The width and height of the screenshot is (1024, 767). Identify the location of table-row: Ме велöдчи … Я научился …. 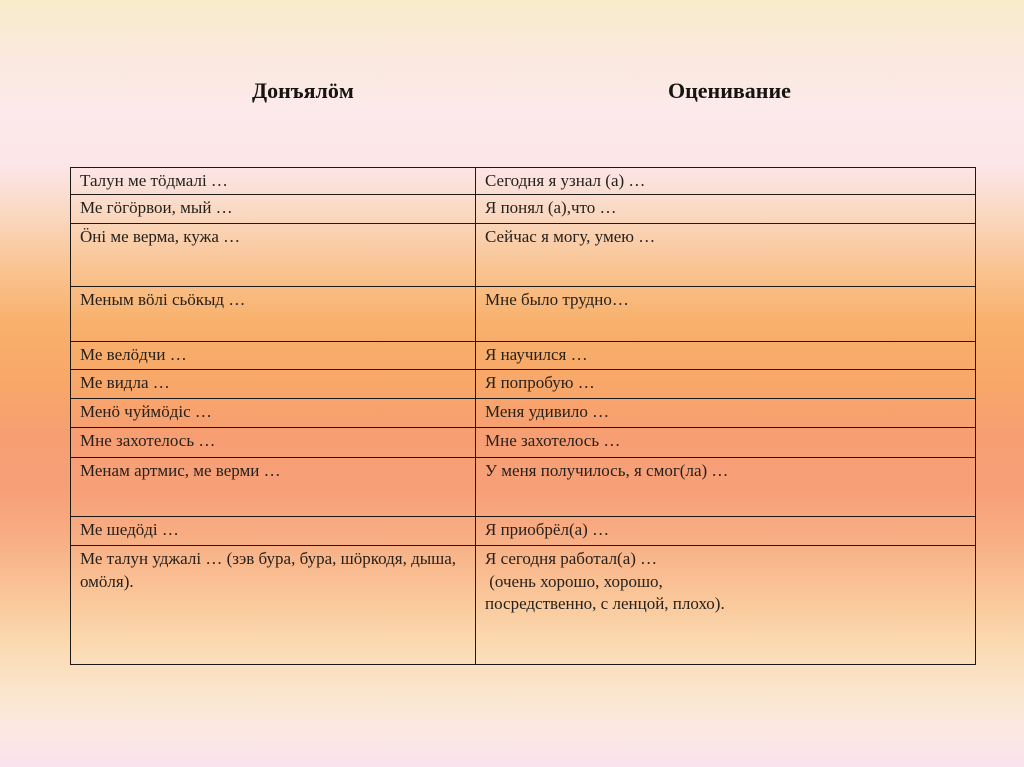
(523, 356).